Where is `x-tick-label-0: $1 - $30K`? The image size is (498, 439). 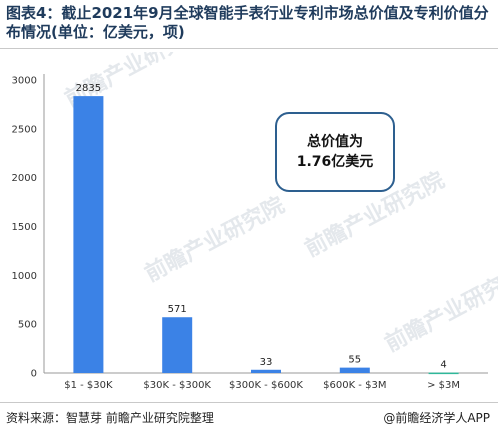 x-tick-label-0: $1 - $30K is located at coordinates (88, 385).